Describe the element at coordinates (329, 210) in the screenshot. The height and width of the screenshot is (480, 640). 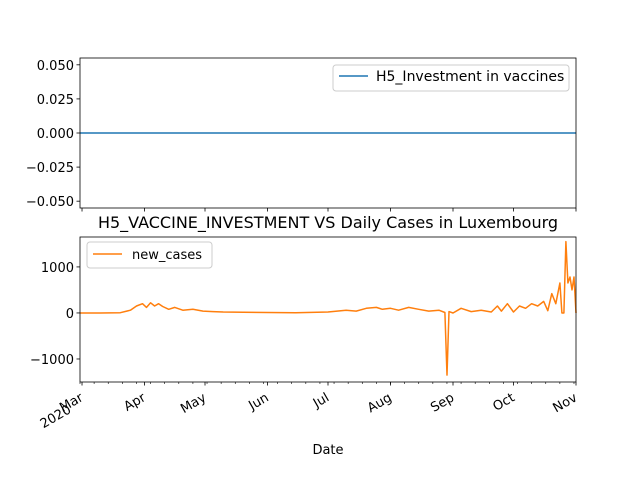
I see `top-x-ticks` at that location.